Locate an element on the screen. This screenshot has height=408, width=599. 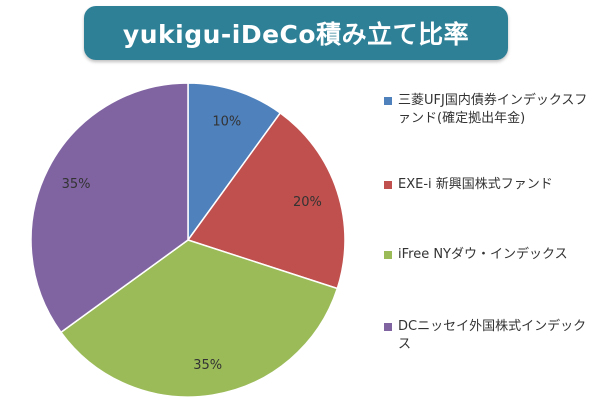
data-label-exe-i-emerging: 20% is located at coordinates (307, 202).